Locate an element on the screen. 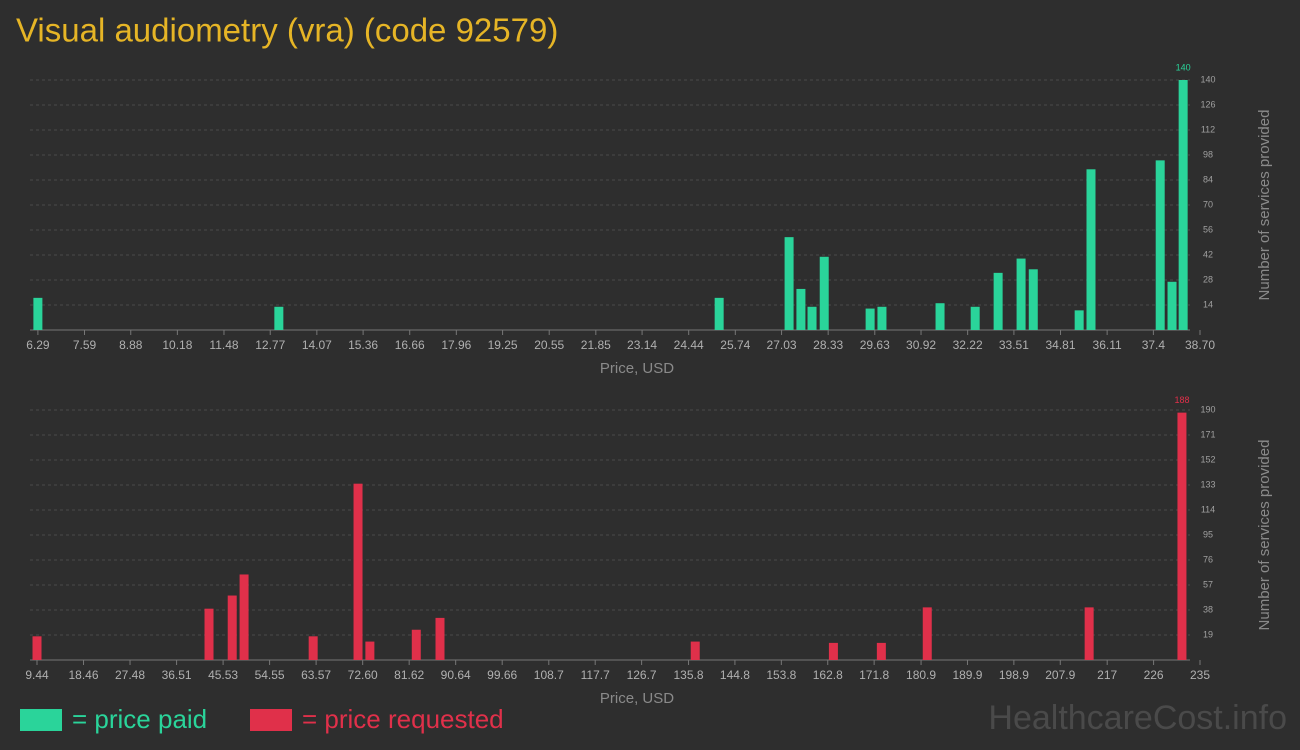 The image size is (1300, 750). x-tick-label: 36.51 is located at coordinates (177, 675).